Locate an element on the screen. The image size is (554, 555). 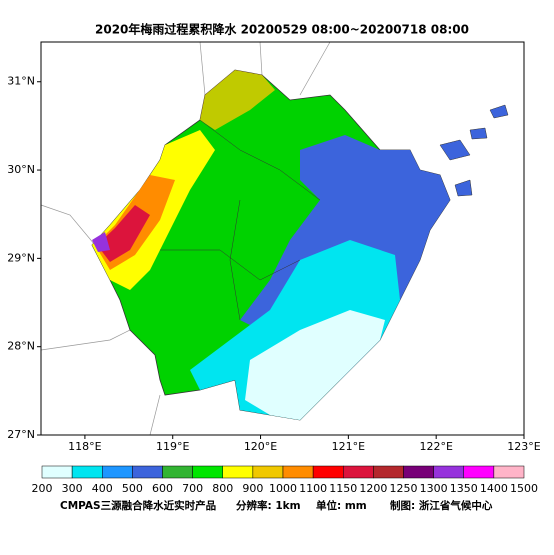
colorbar-label: 1400 is located at coordinates (494, 488).